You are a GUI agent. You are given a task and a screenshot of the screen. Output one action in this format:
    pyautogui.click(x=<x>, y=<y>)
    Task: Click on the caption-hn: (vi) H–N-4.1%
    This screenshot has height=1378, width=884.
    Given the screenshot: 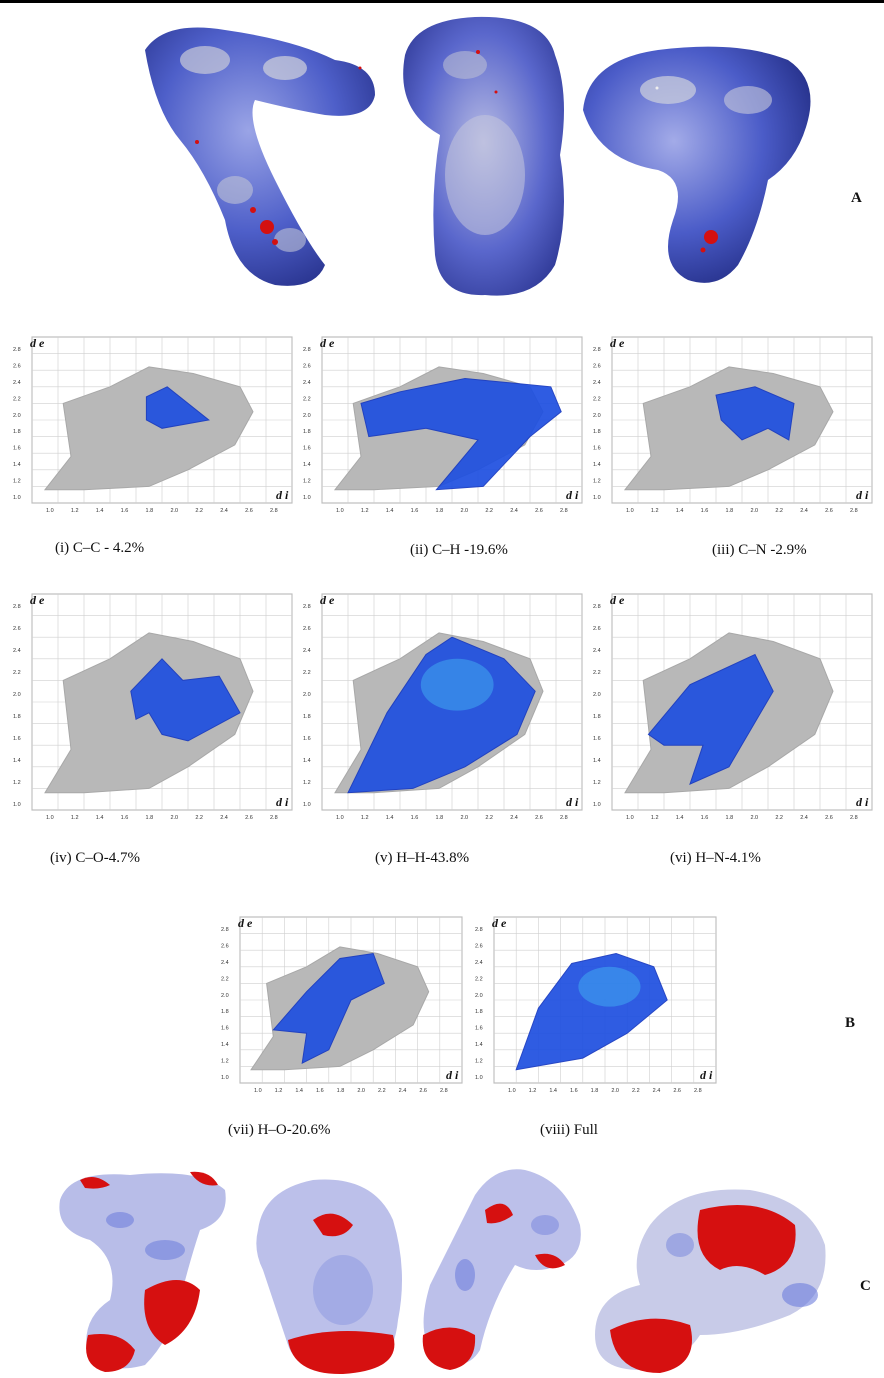 What is the action you would take?
    pyautogui.click(x=715, y=858)
    